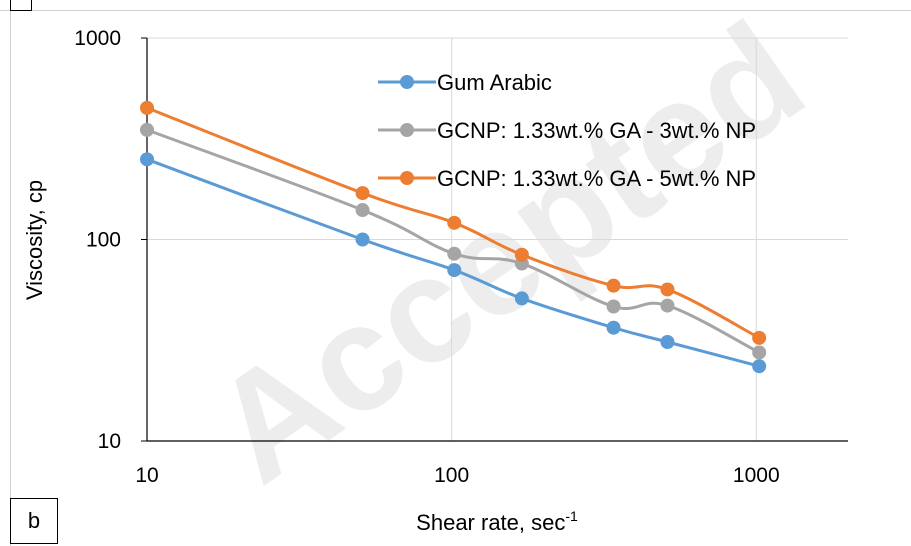 The width and height of the screenshot is (911, 546). What do you see at coordinates (571, 516) in the screenshot?
I see `x-axis-title-superscript: -1` at bounding box center [571, 516].